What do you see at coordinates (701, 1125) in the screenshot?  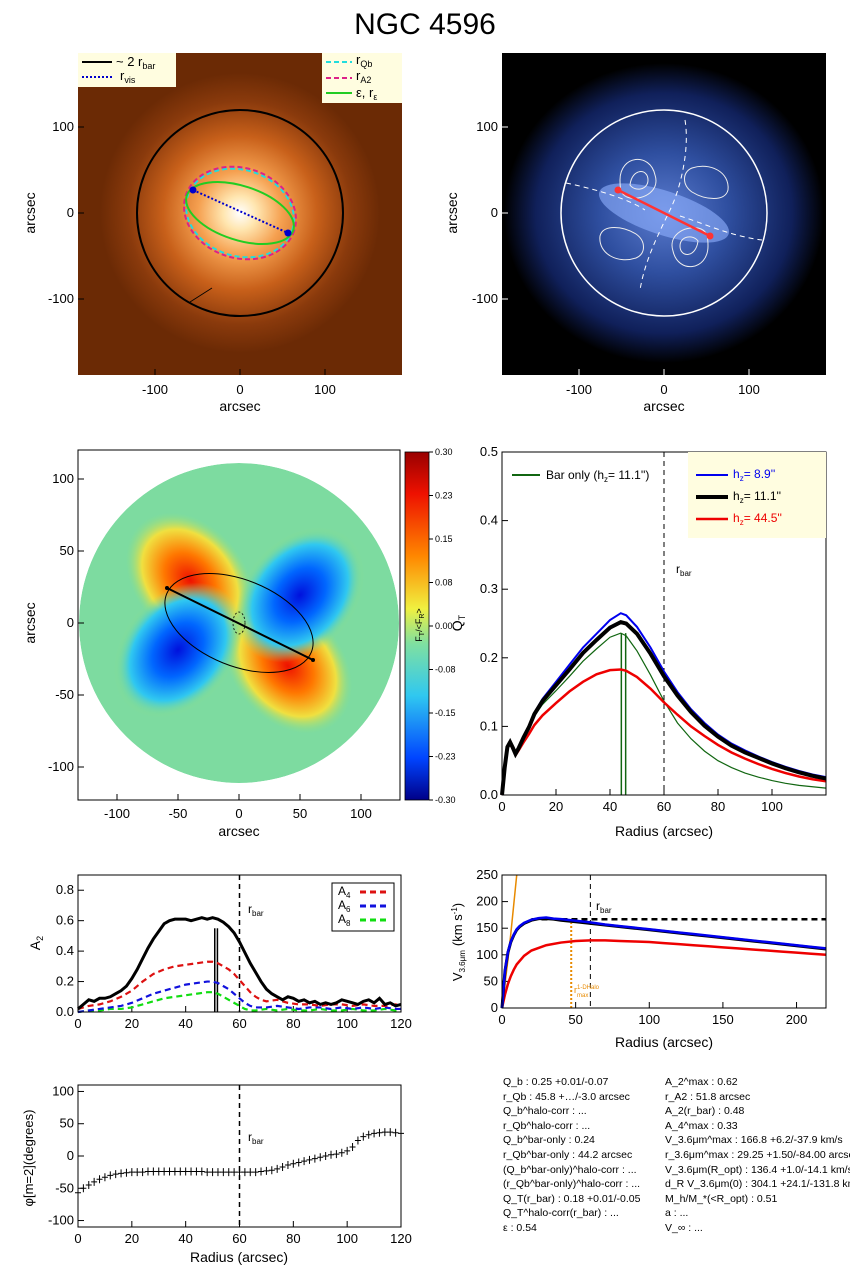 I see `param-row: A_4^max : 0.33` at bounding box center [701, 1125].